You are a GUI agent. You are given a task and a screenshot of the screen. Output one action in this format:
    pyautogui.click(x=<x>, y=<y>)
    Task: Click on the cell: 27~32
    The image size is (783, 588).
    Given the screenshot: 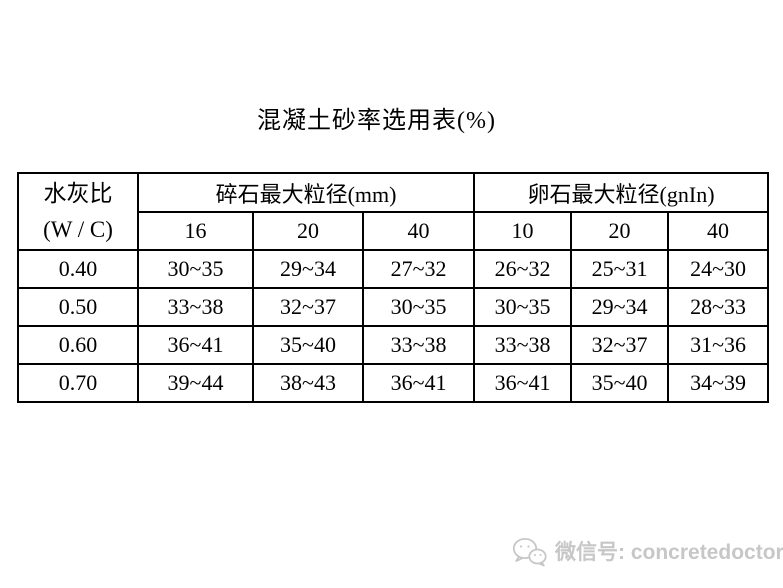 What is the action you would take?
    pyautogui.click(x=418, y=269)
    